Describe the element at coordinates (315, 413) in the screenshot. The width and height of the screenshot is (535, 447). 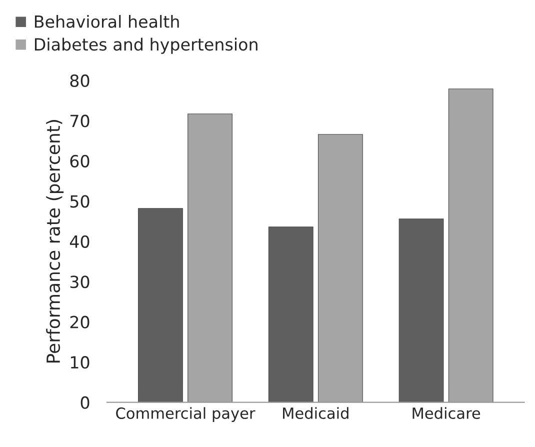
I see `x-tick-label: Medicaid` at that location.